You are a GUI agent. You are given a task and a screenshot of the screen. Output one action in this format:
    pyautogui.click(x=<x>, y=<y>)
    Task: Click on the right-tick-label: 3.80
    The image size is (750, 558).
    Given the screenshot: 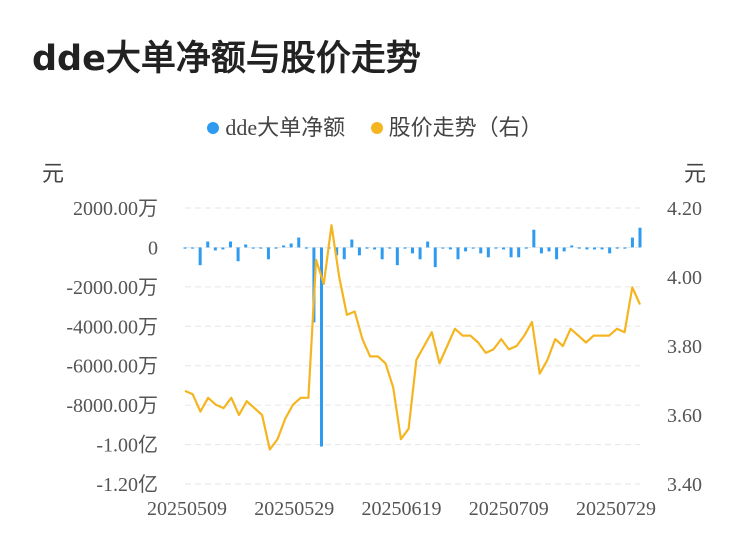 What is the action you would take?
    pyautogui.click(x=684, y=347)
    